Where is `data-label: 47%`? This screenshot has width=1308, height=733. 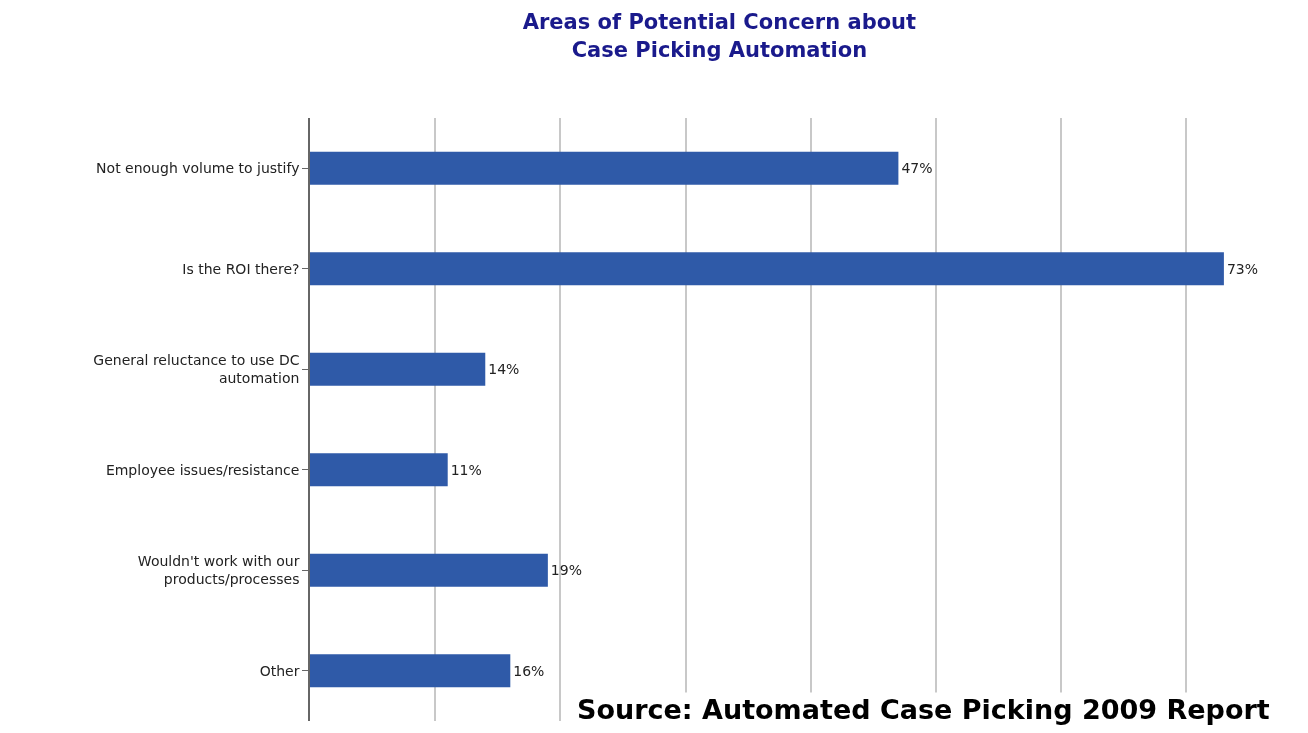
data-label: 47% is located at coordinates (917, 168).